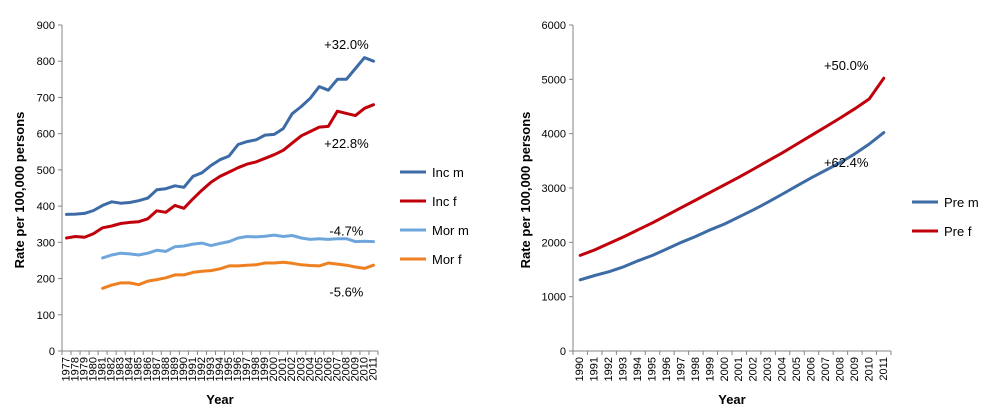 This screenshot has height=417, width=1000. Describe the element at coordinates (450, 230) in the screenshot. I see `legend-label-mor-m: Mor m` at that location.